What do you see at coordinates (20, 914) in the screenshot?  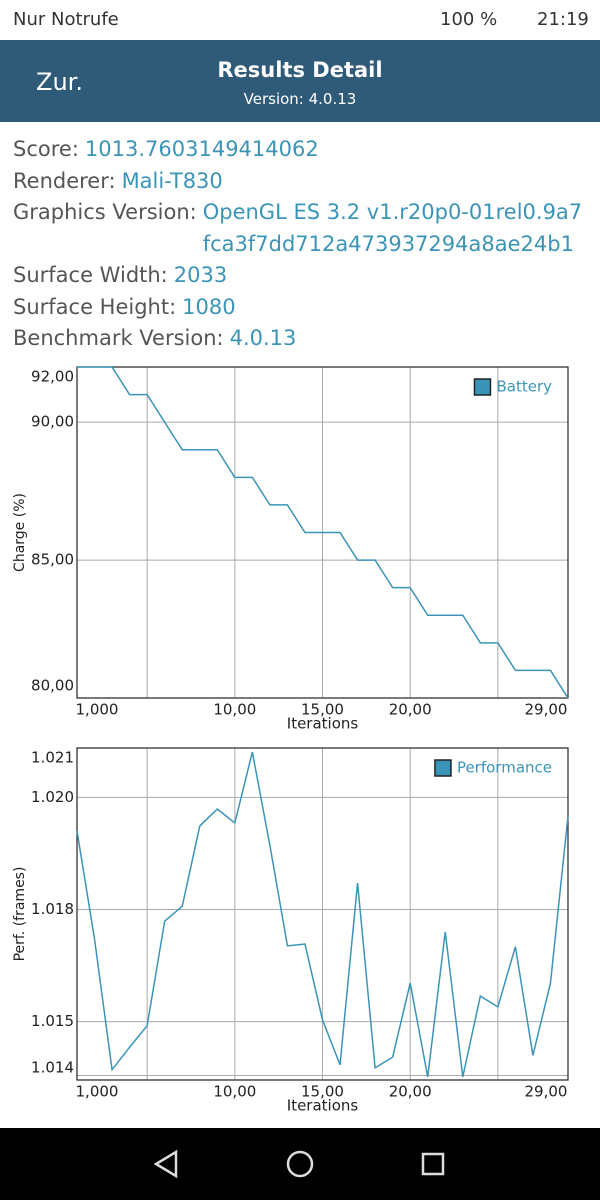 I see `y-axis-title: Perf. (frames)` at bounding box center [20, 914].